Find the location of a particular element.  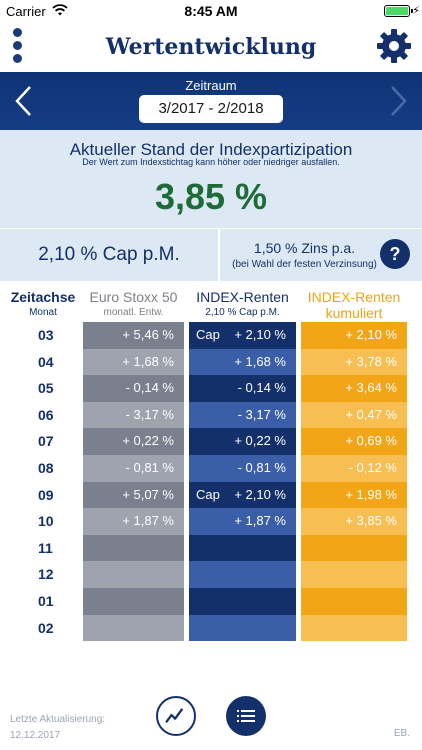

table-row: 09 + 5,07 % + 2,10 % Cap + 1,98 % is located at coordinates (211, 495).